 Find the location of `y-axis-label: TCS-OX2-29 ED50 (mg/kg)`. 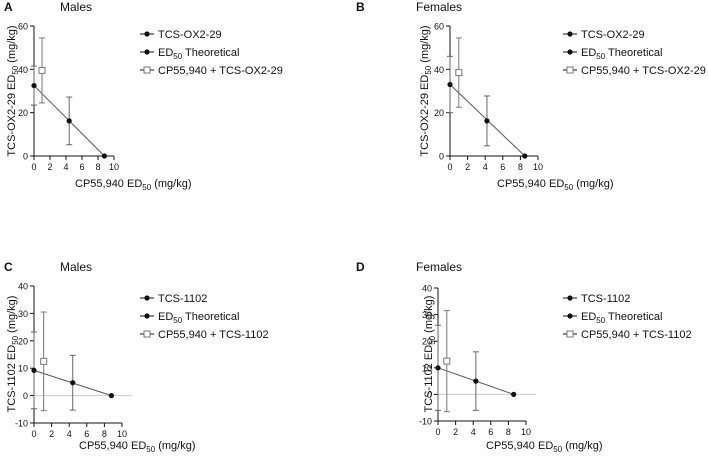

y-axis-label: TCS-OX2-29 ED50 (mg/kg) is located at coordinates (13, 90).